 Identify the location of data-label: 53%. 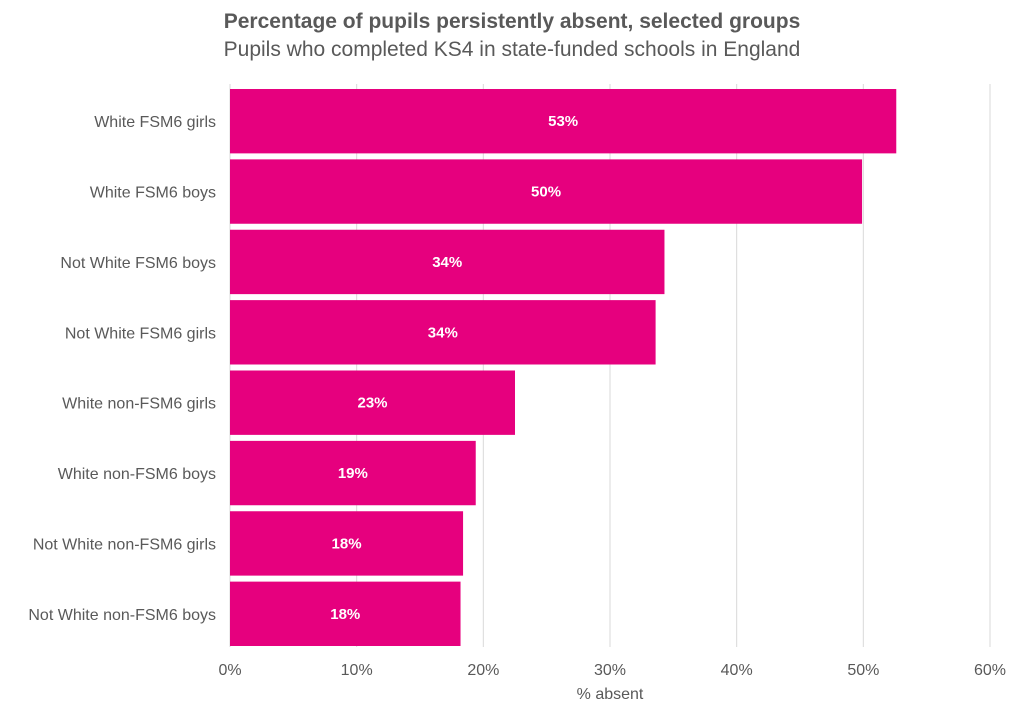
(563, 121).